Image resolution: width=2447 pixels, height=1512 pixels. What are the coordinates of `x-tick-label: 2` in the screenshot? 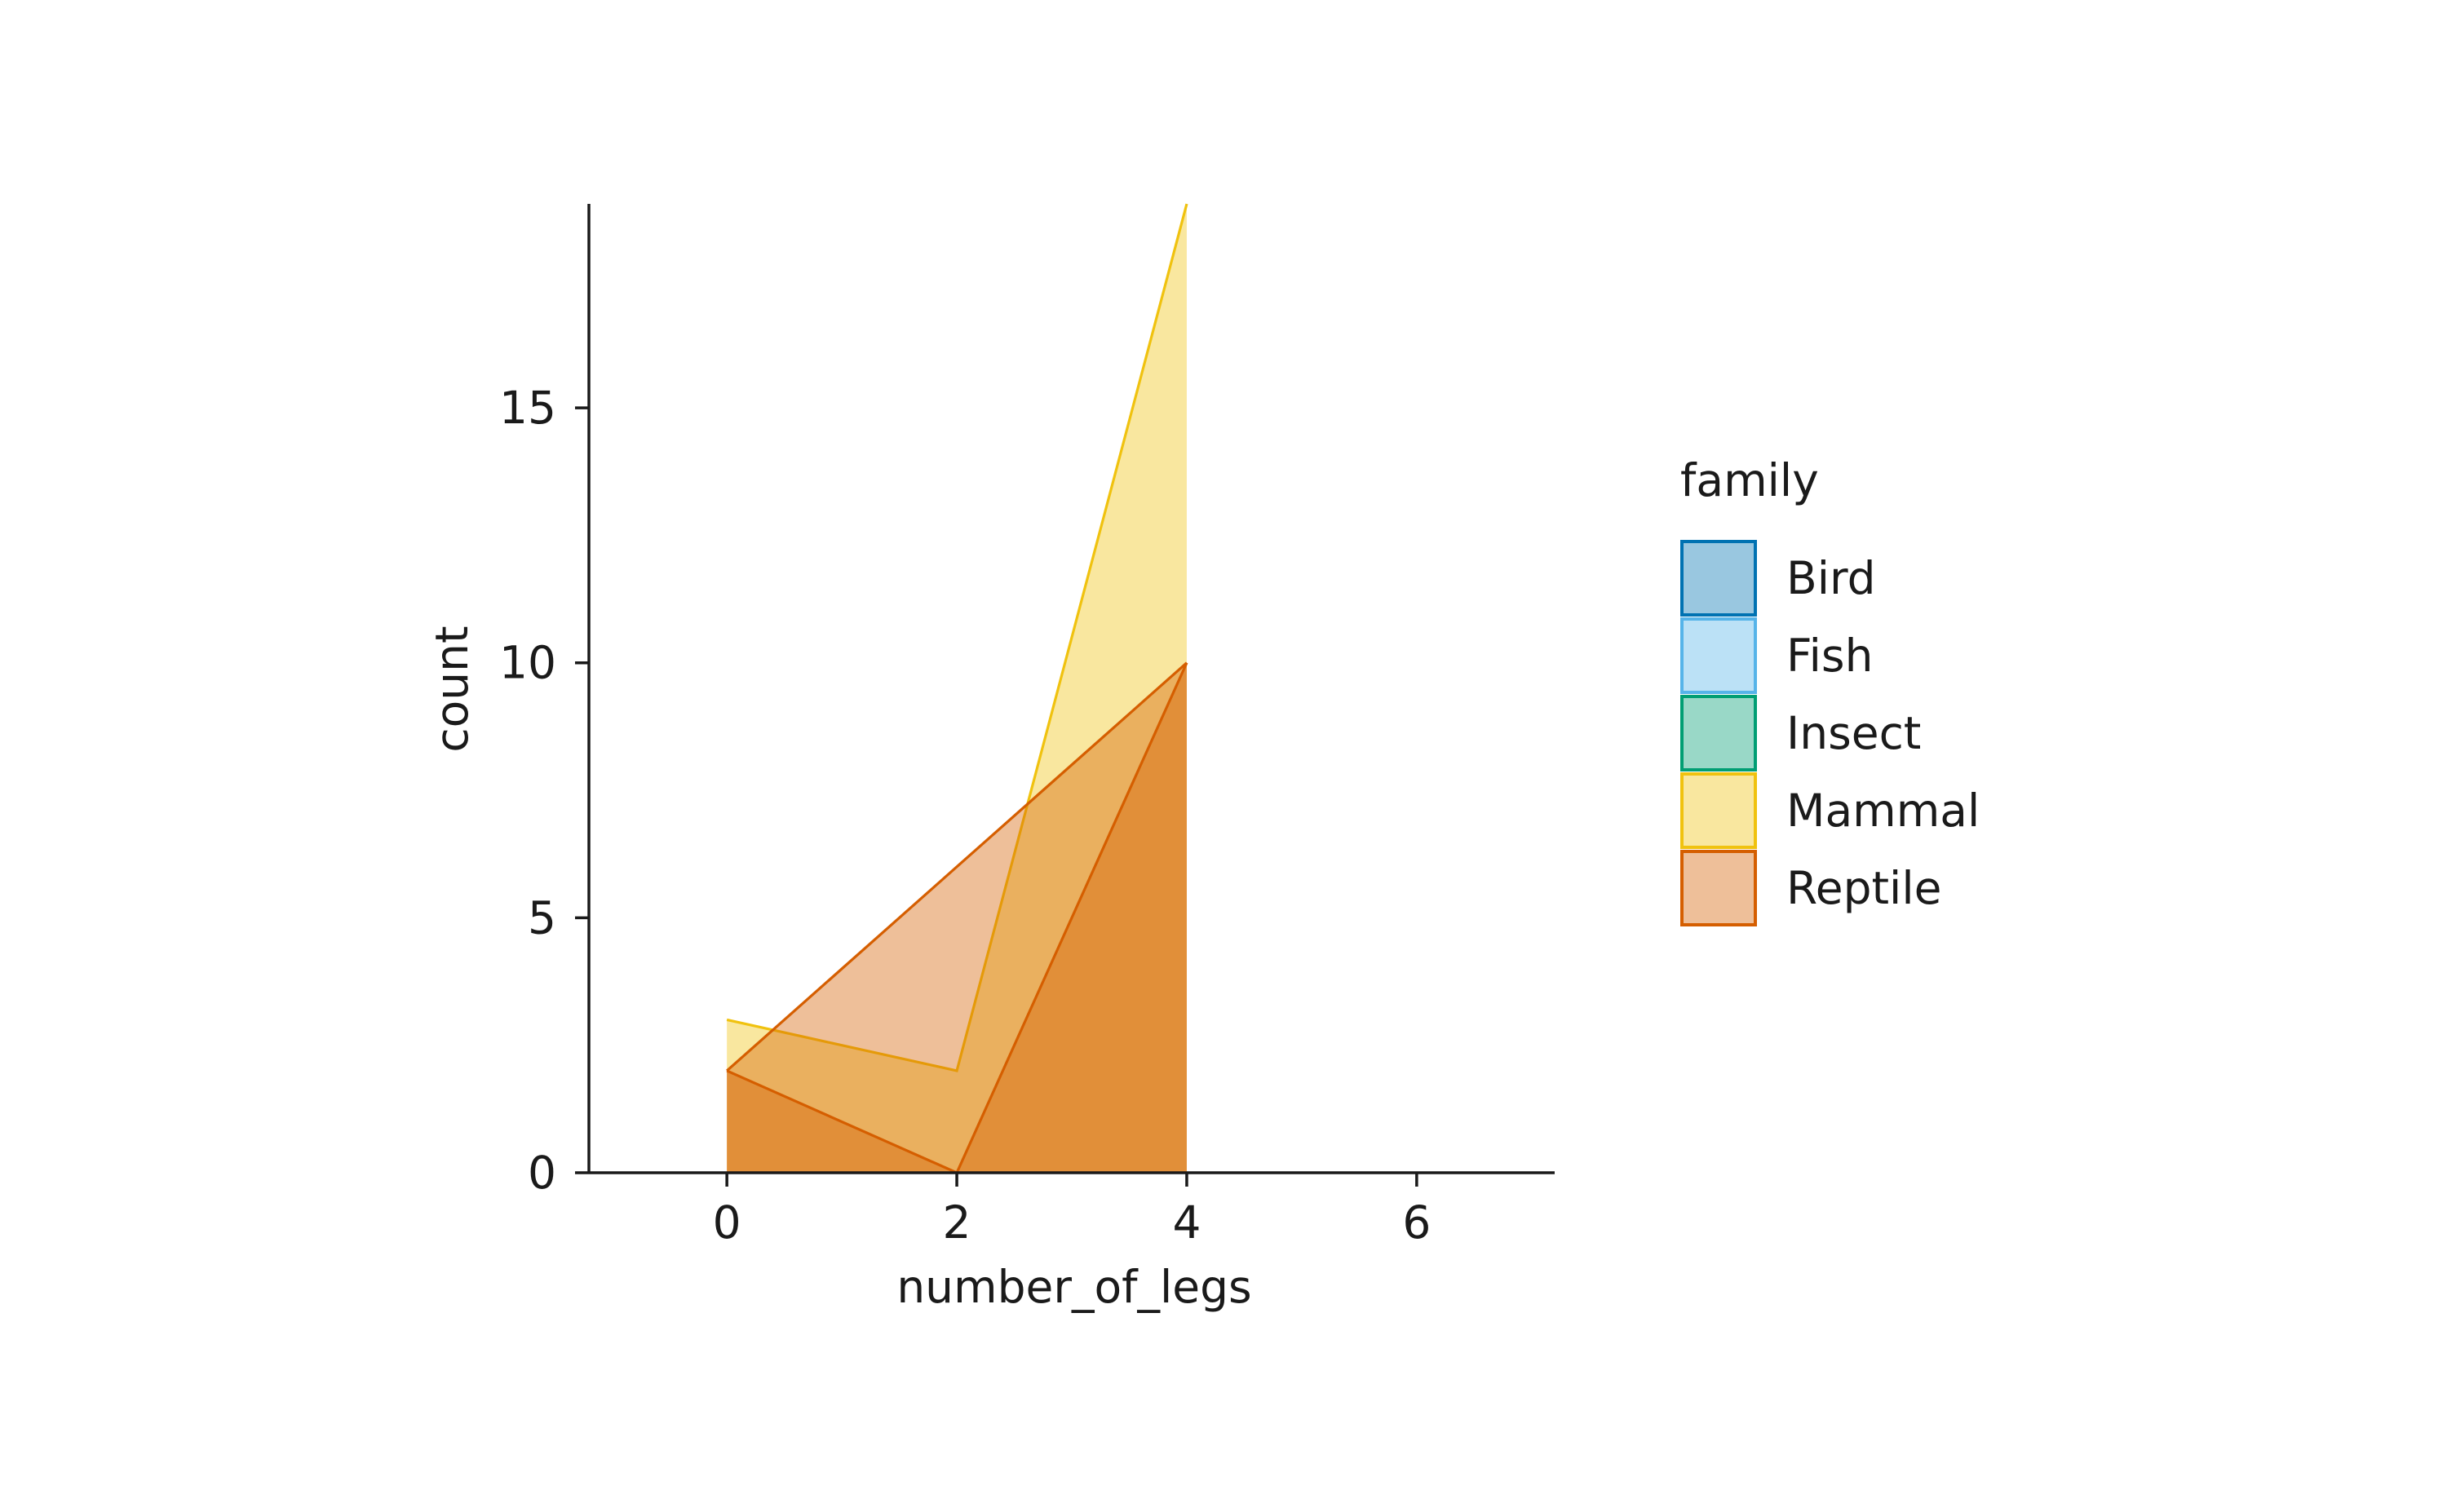 It's located at (957, 1223).